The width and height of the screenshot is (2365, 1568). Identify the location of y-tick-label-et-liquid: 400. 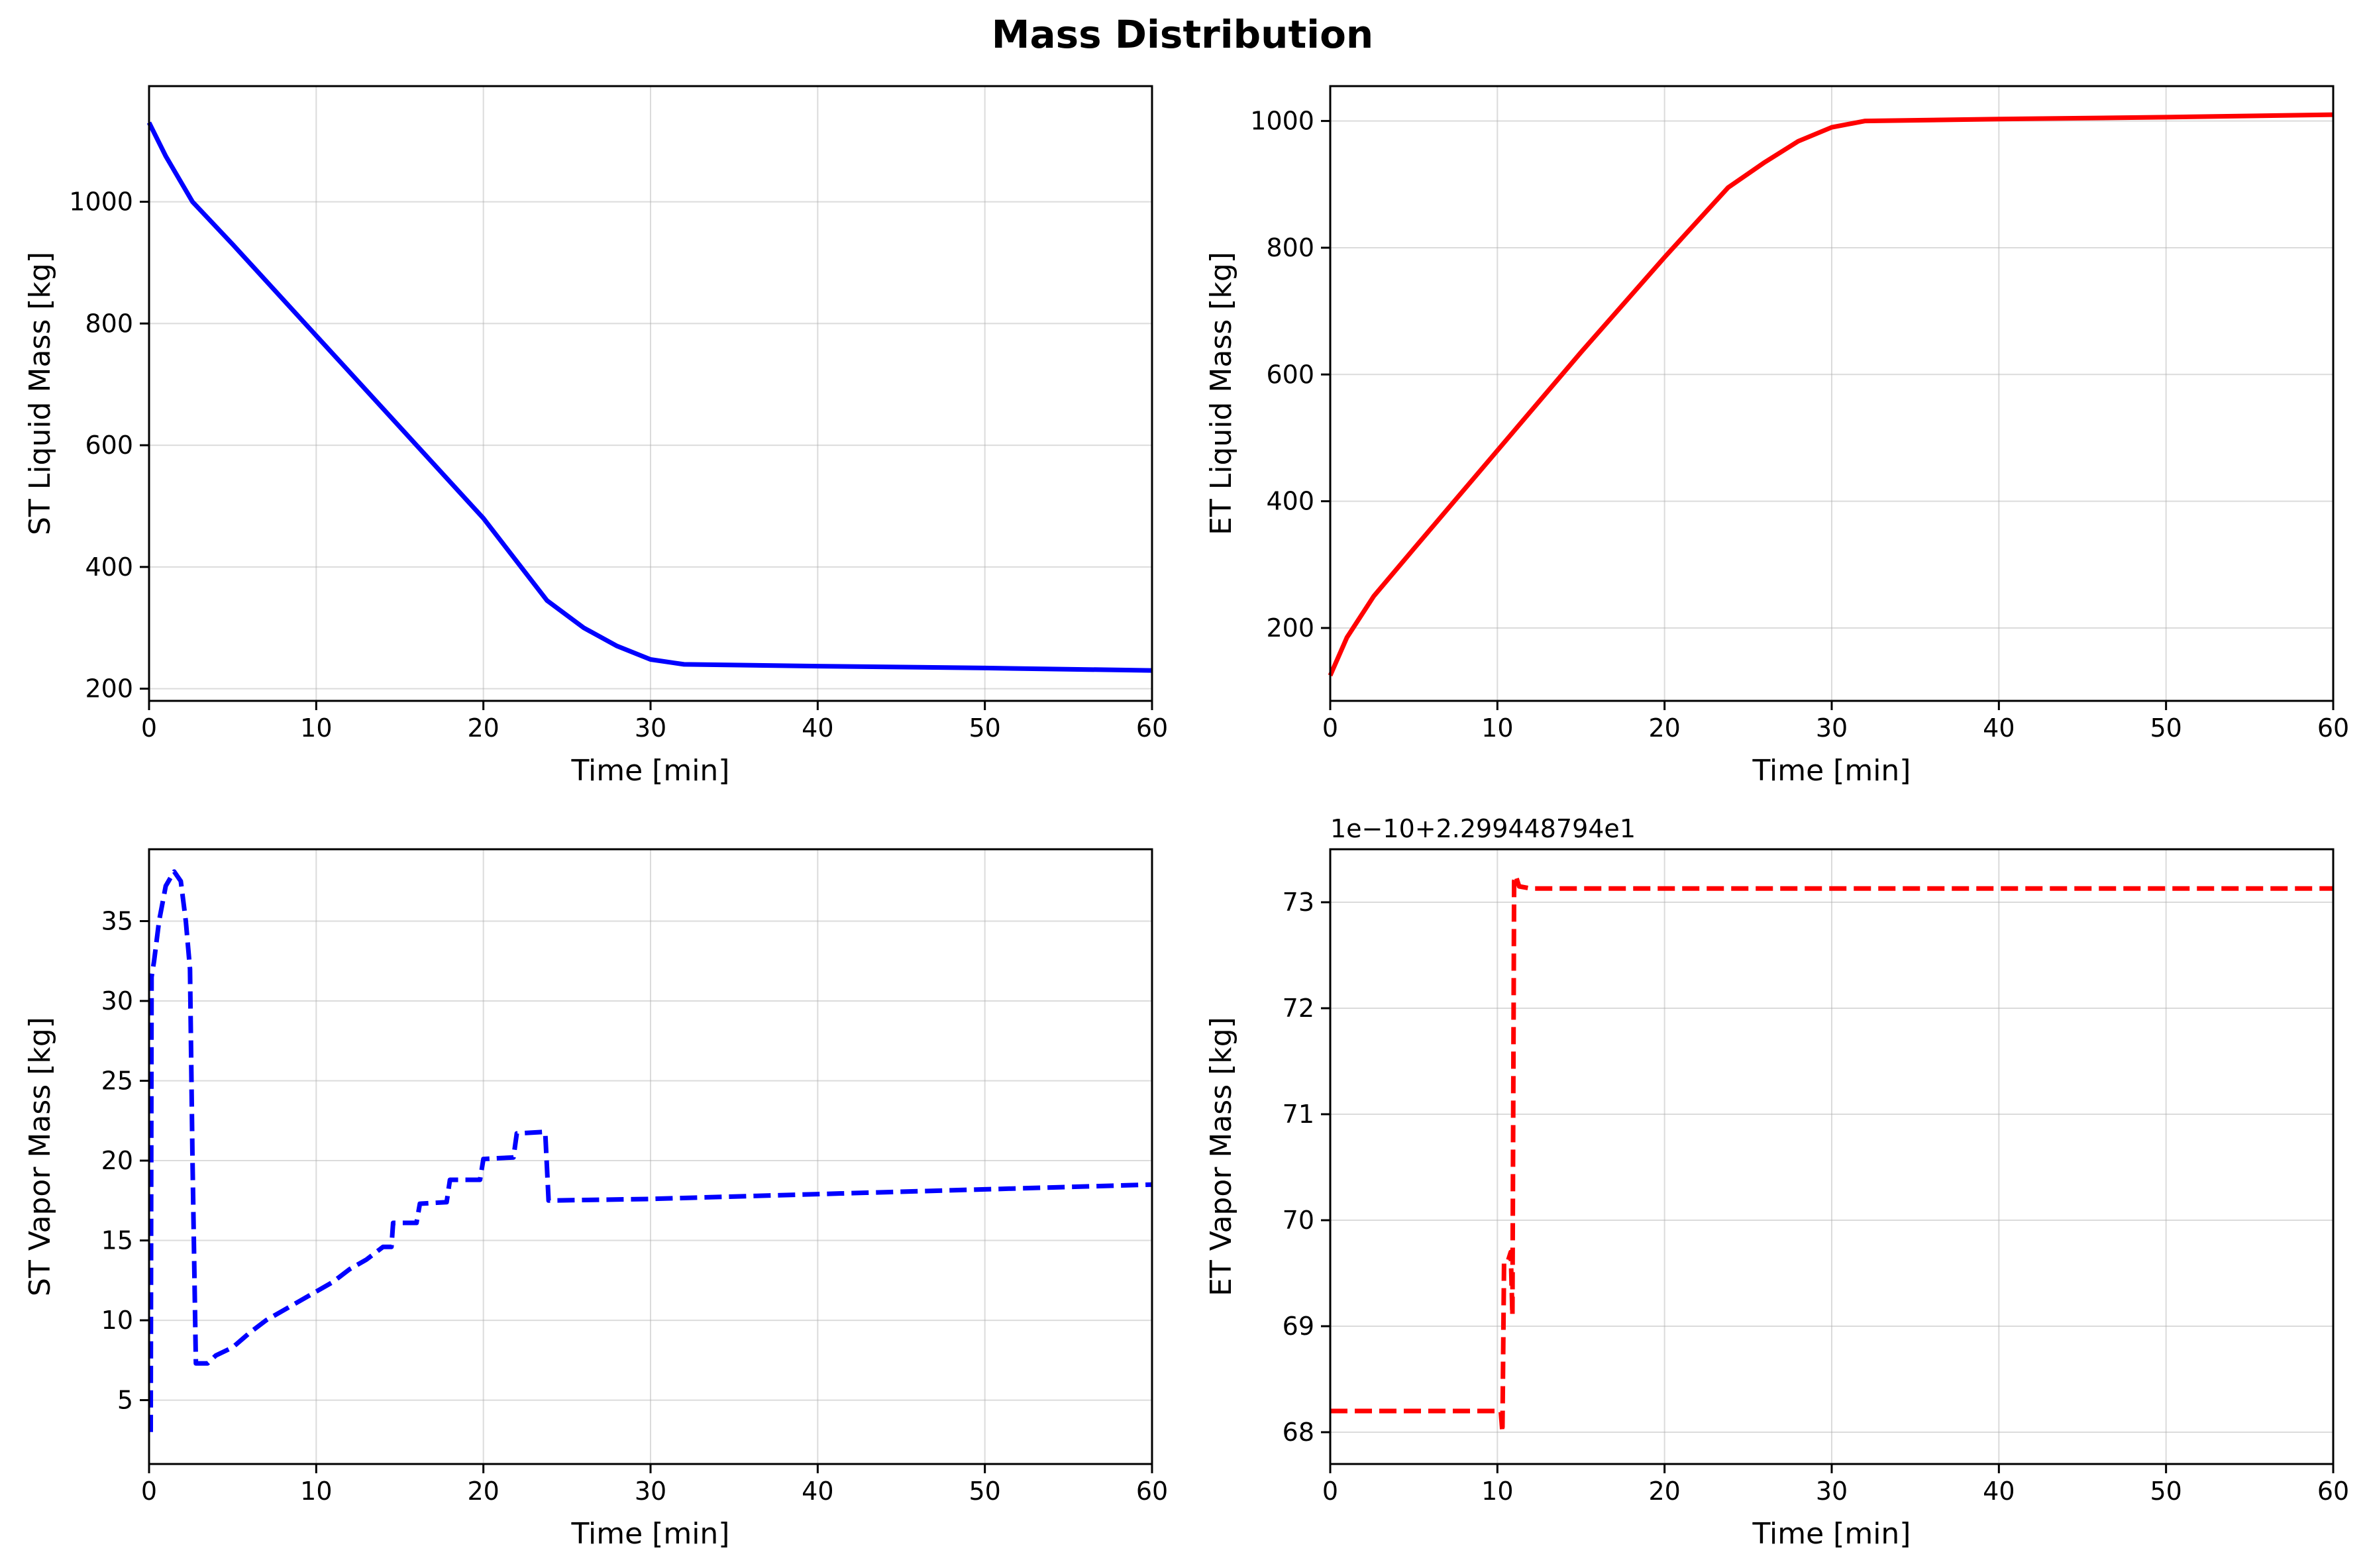
(1290, 501).